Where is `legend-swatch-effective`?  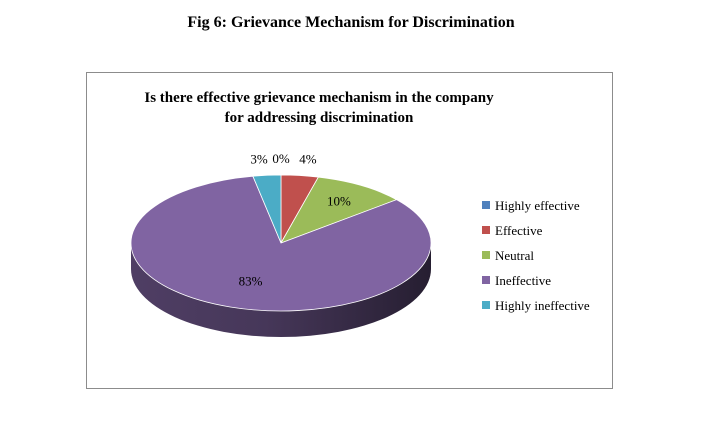
legend-swatch-effective is located at coordinates (486, 230).